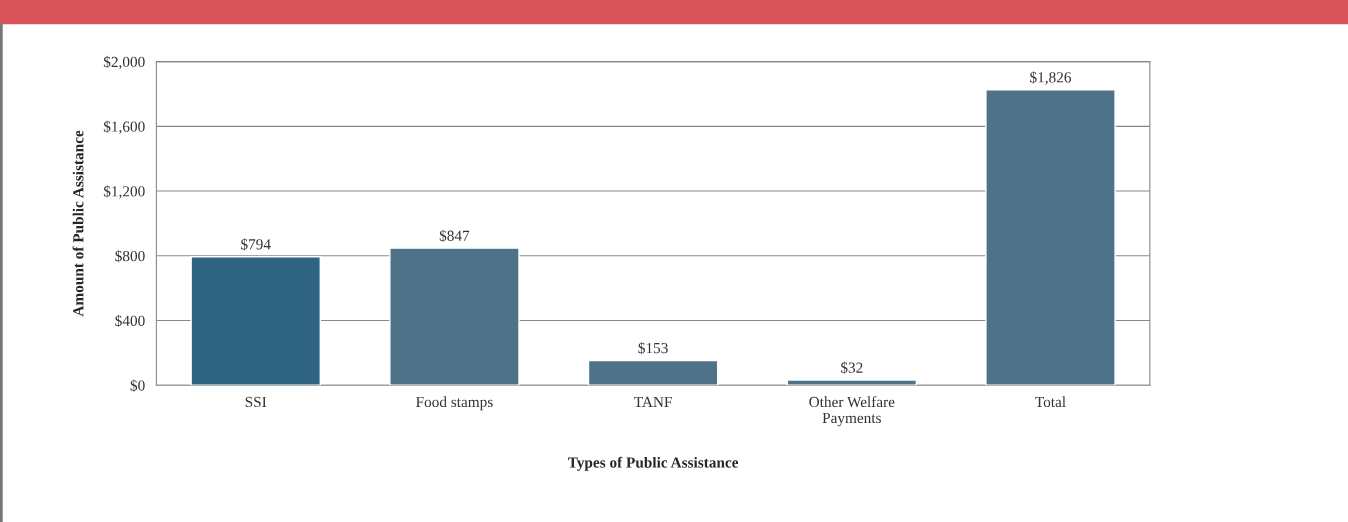 The height and width of the screenshot is (522, 1348). Describe the element at coordinates (256, 244) in the screenshot. I see `data-label: $794` at that location.